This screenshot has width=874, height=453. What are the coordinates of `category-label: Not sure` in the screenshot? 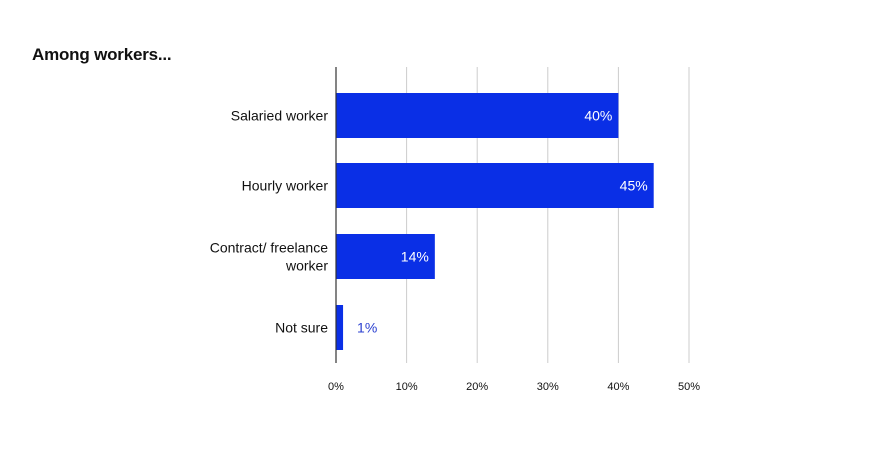 It's located at (301, 328).